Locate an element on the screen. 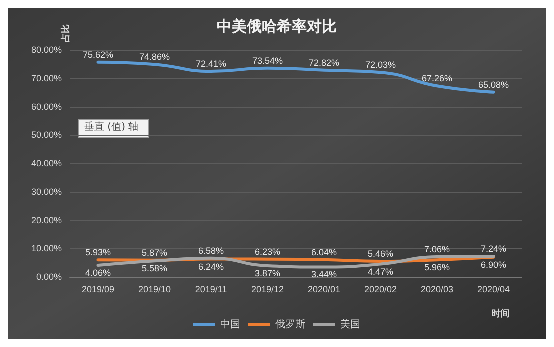 The width and height of the screenshot is (554, 347). x-tick-label: 2019/09 is located at coordinates (98, 289).